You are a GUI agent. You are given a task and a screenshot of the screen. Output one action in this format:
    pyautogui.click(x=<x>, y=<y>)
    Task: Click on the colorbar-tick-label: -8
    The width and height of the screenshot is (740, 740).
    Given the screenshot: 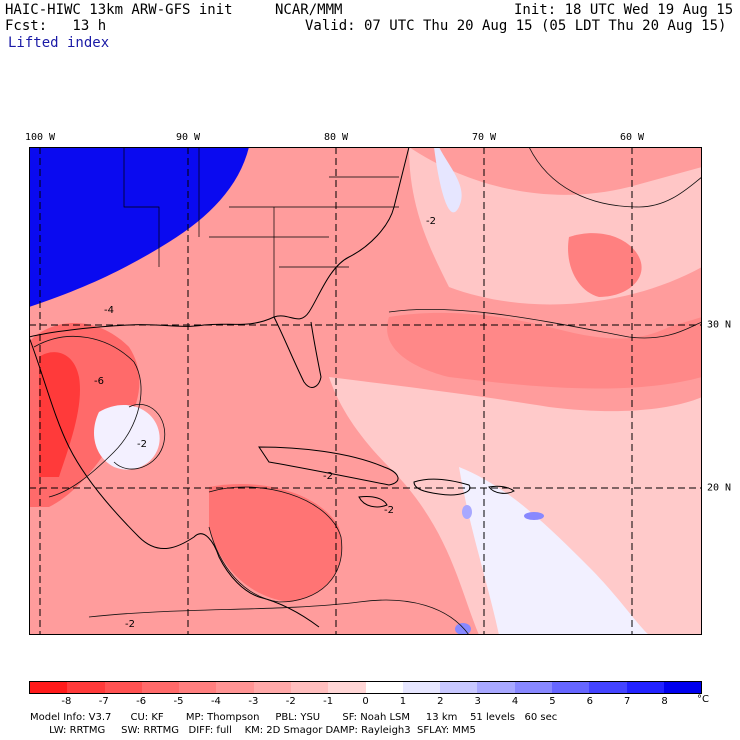 What is the action you would take?
    pyautogui.click(x=66, y=701)
    